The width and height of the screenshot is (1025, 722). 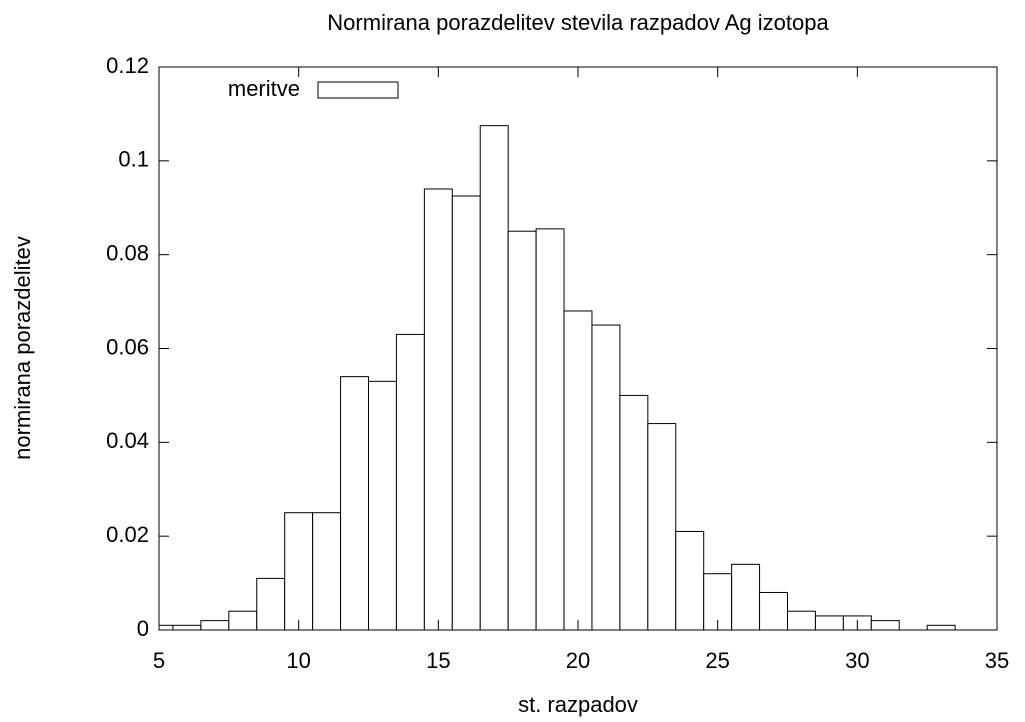 I want to click on x-tick-label: 35, so click(x=997, y=660).